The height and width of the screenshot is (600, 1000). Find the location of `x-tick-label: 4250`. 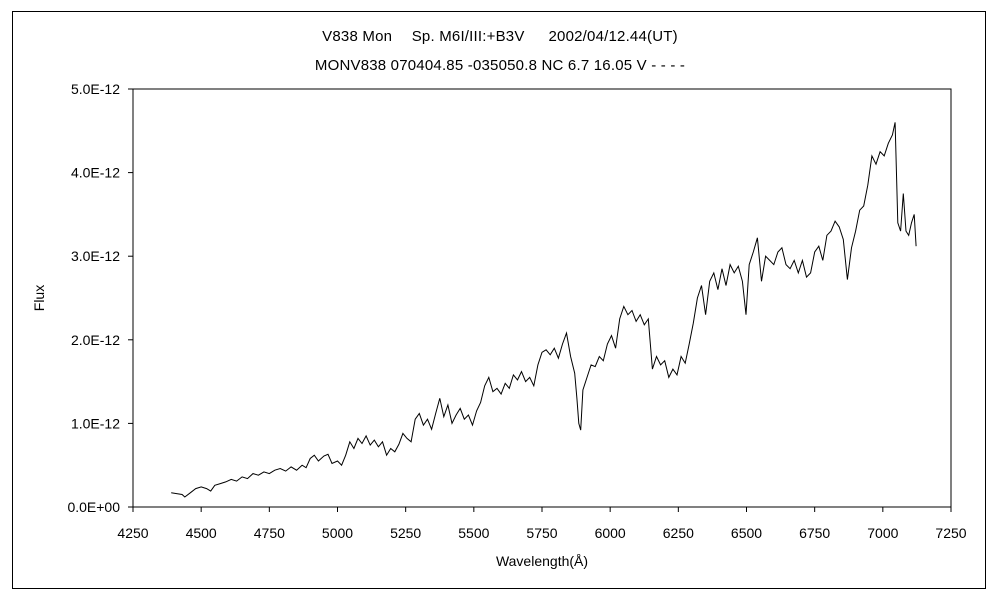

x-tick-label: 4250 is located at coordinates (132, 533).